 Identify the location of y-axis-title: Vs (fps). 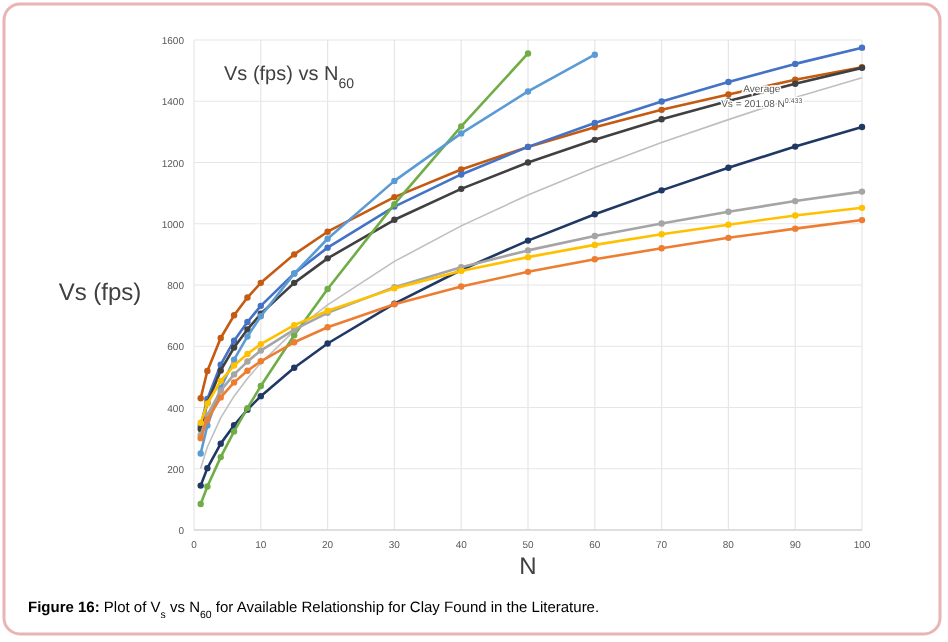
(100, 292).